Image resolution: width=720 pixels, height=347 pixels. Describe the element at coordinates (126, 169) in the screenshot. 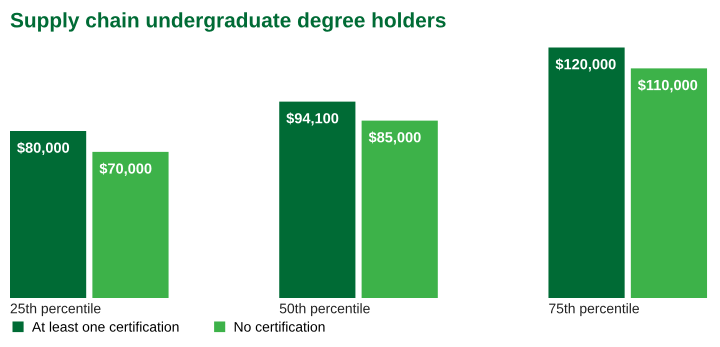

I see `data-label: $70,000` at that location.